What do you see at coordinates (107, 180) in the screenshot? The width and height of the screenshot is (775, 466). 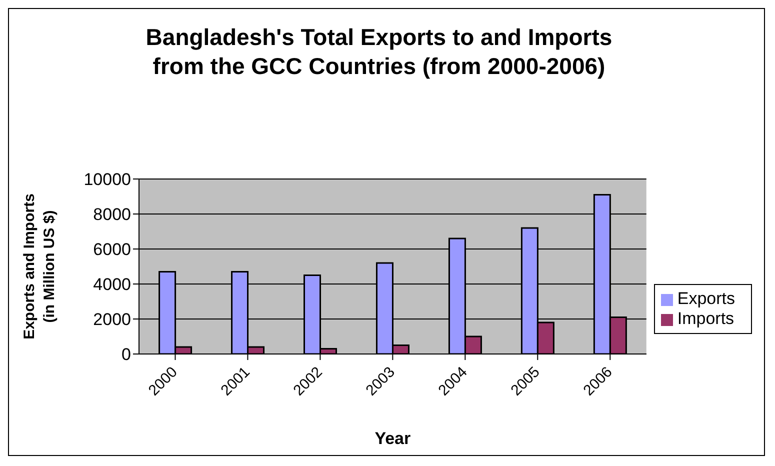 I see `y-tick-label: 10000` at bounding box center [107, 180].